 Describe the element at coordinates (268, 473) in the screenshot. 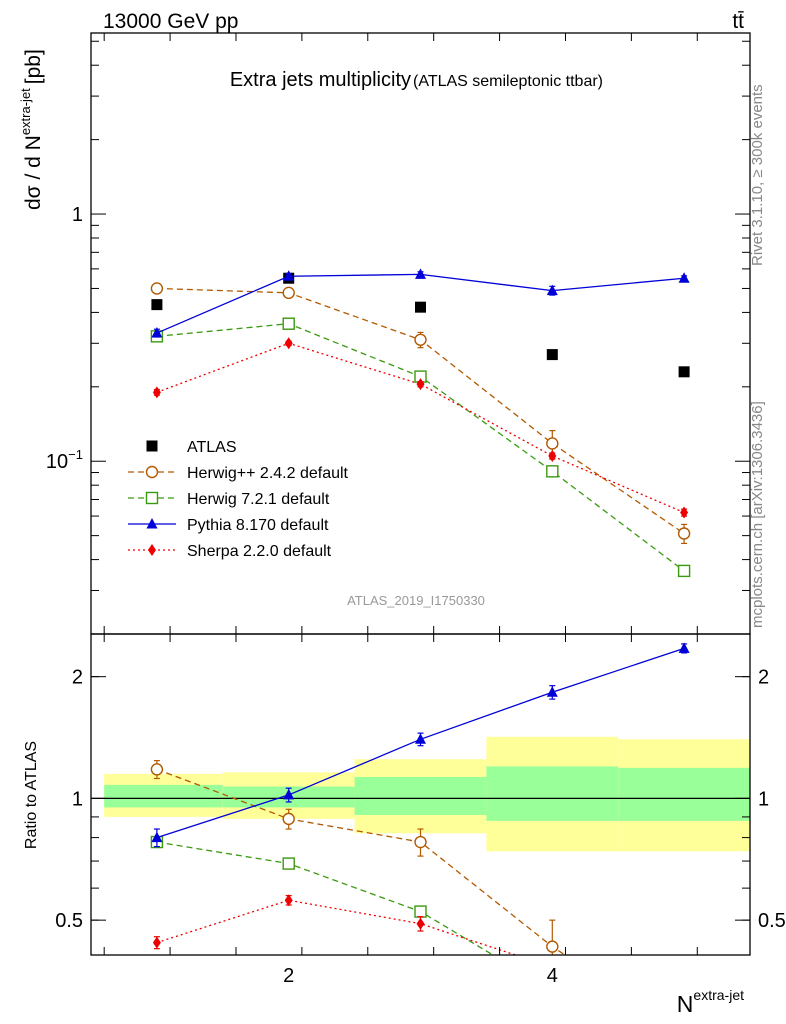

I see `legend-label-herwigpp: Herwig++ 2.4.2 default` at that location.